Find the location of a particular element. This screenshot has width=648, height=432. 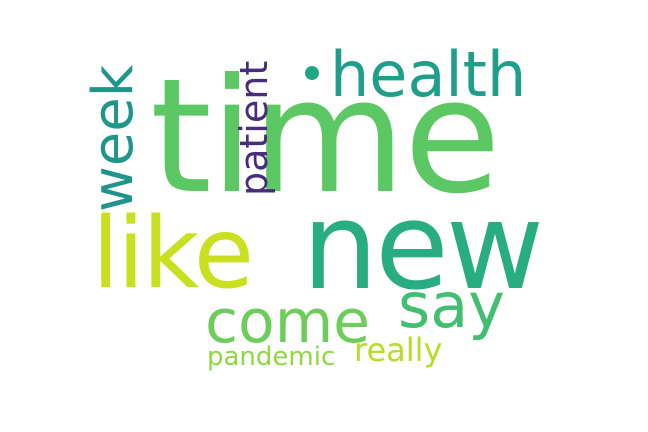

word-health: health is located at coordinates (428, 74).